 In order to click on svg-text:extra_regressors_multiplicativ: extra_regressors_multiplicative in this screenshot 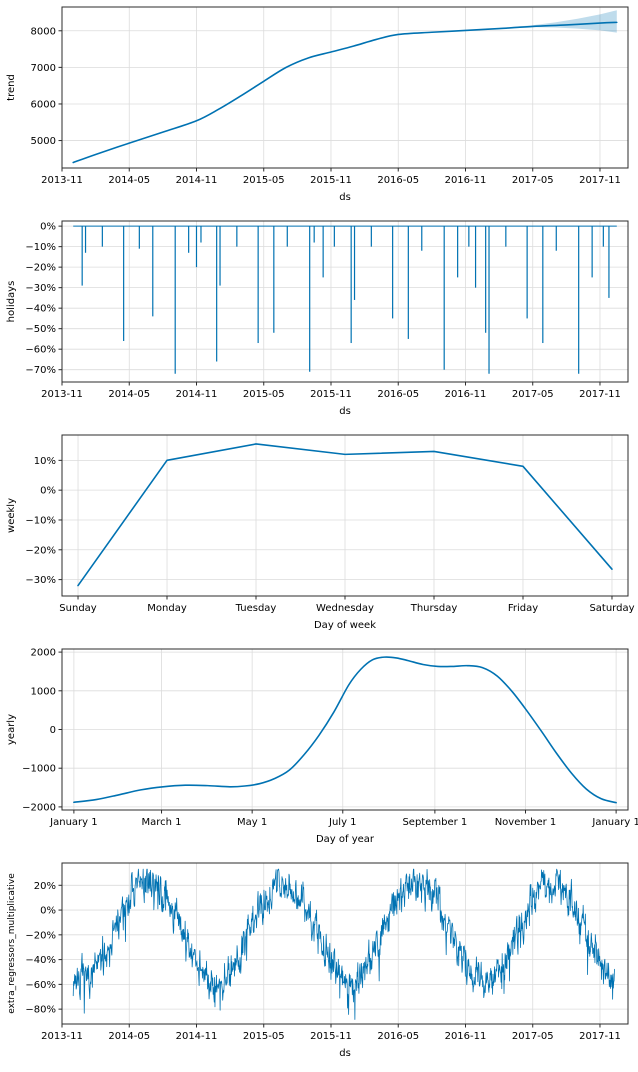, I will do `click(12, 943)`.